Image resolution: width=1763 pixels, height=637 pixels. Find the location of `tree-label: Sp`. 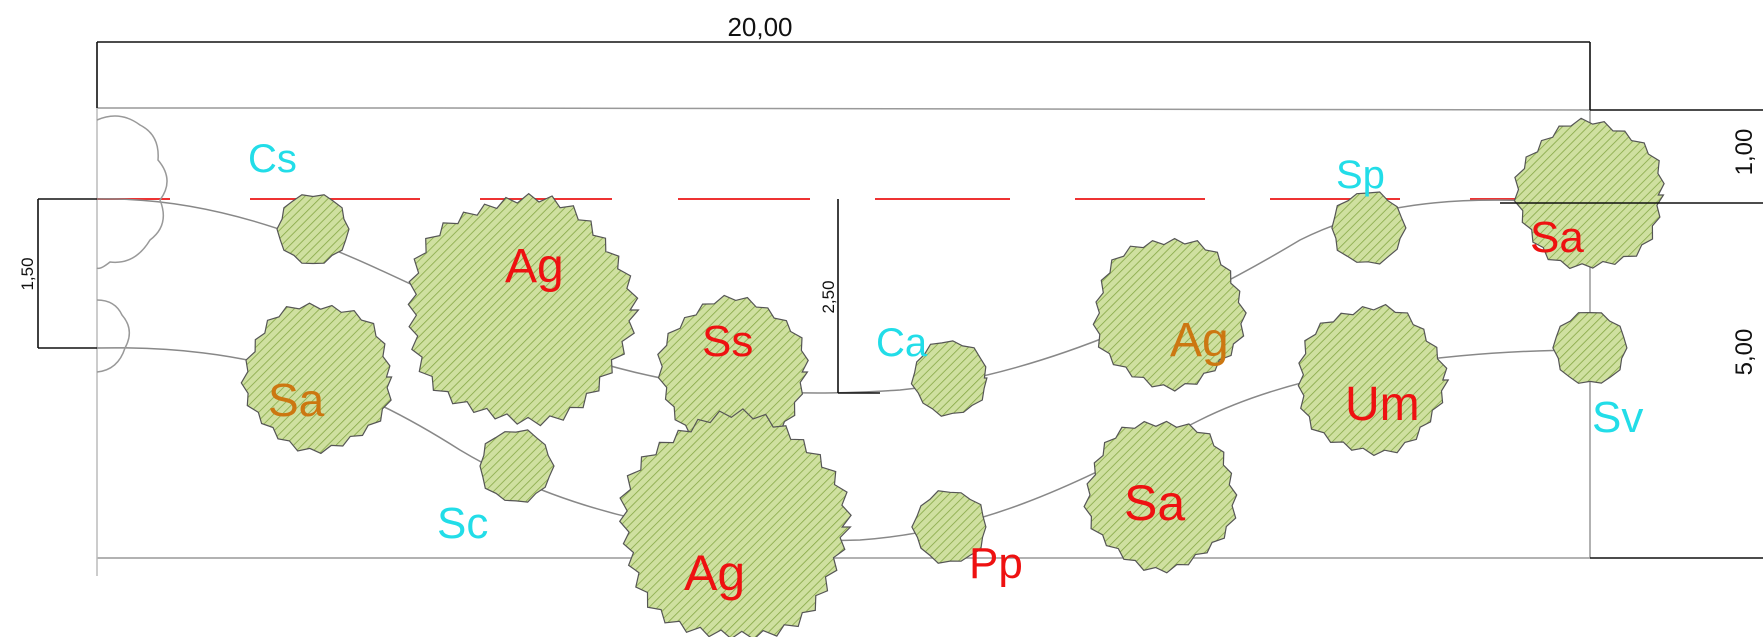

tree-label: Sp is located at coordinates (1360, 175).